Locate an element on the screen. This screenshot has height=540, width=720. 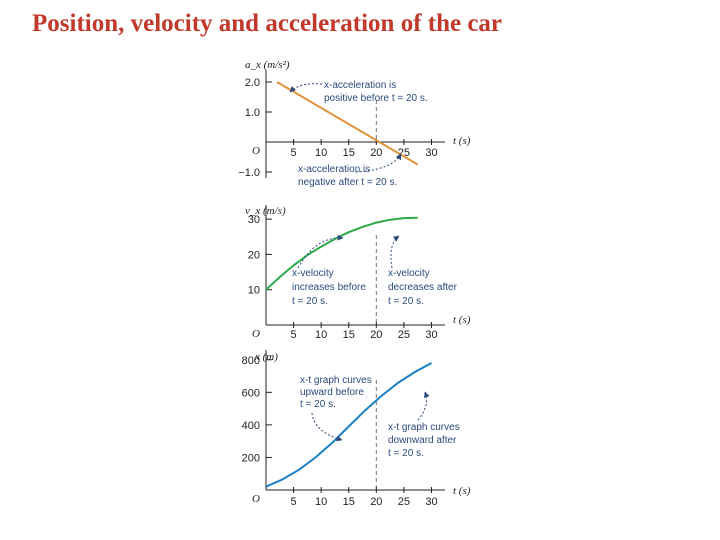
acceleration-x-tick-label: 15 is located at coordinates (349, 153).